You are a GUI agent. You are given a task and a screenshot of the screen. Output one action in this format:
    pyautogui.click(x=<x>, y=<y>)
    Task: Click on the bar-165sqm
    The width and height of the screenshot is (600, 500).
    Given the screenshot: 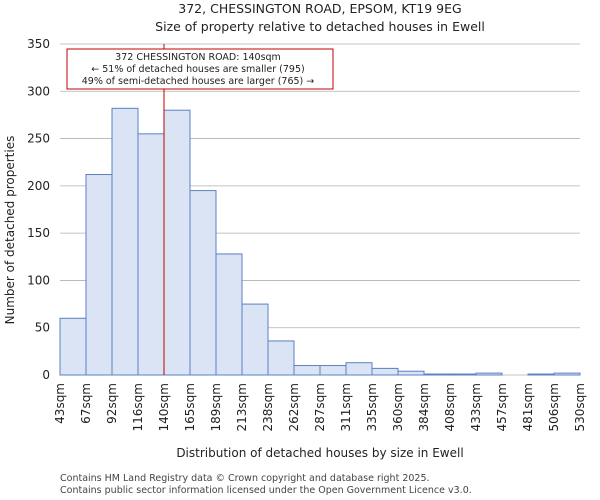 What is the action you would take?
    pyautogui.click(x=203, y=283)
    